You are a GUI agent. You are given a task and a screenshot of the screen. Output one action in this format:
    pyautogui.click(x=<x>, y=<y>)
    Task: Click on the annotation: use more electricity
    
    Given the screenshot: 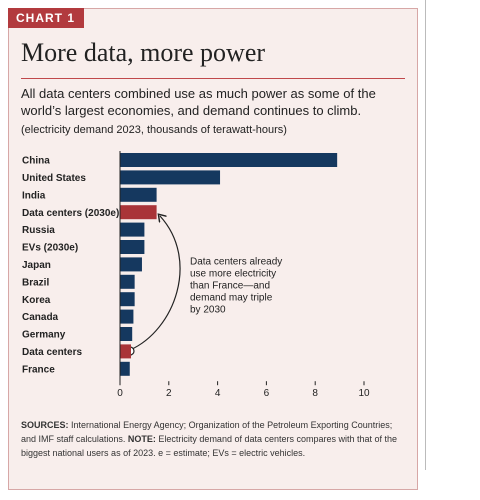 What is the action you would take?
    pyautogui.click(x=233, y=274)
    